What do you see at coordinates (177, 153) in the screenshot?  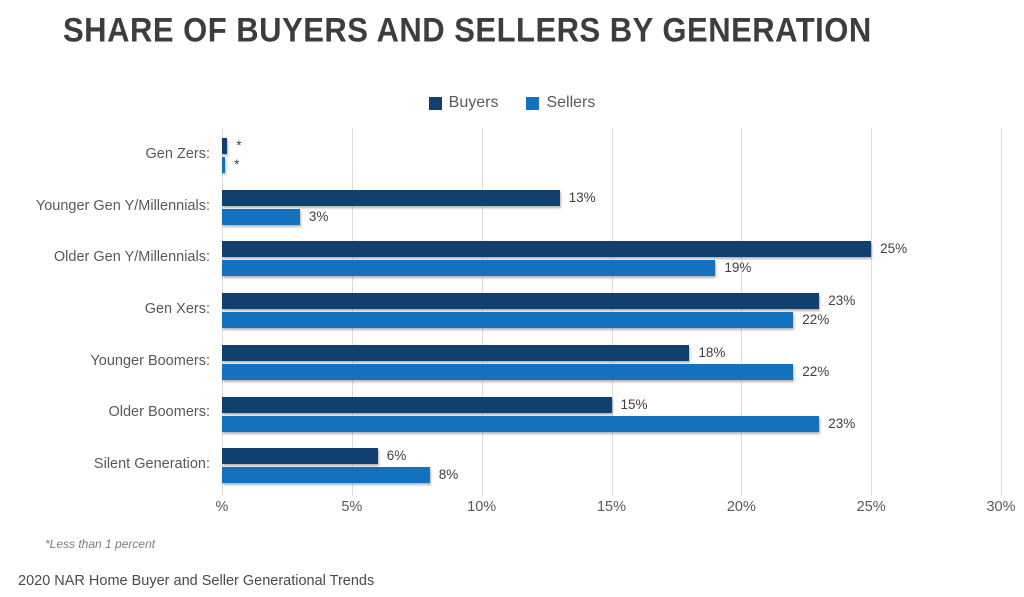 I see `category-label: Gen Zers:` at bounding box center [177, 153].